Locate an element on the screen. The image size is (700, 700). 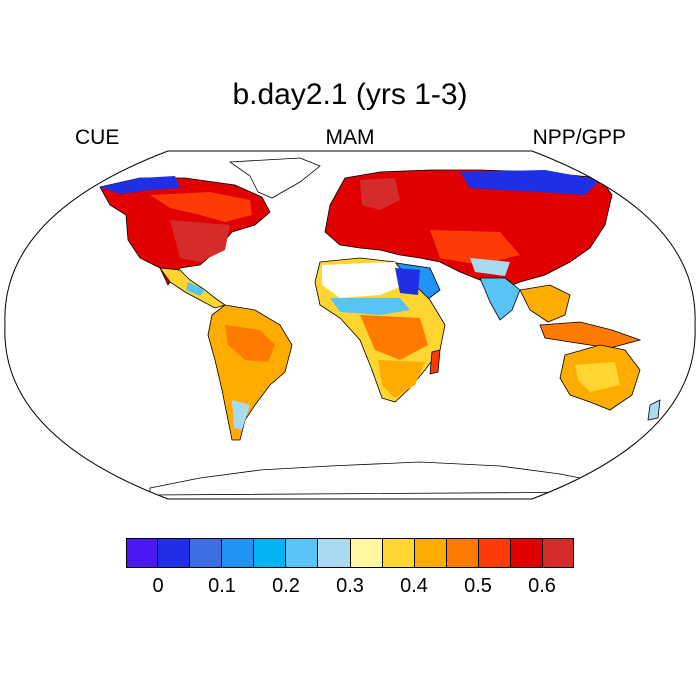
region-amazon is located at coordinates (250, 343).